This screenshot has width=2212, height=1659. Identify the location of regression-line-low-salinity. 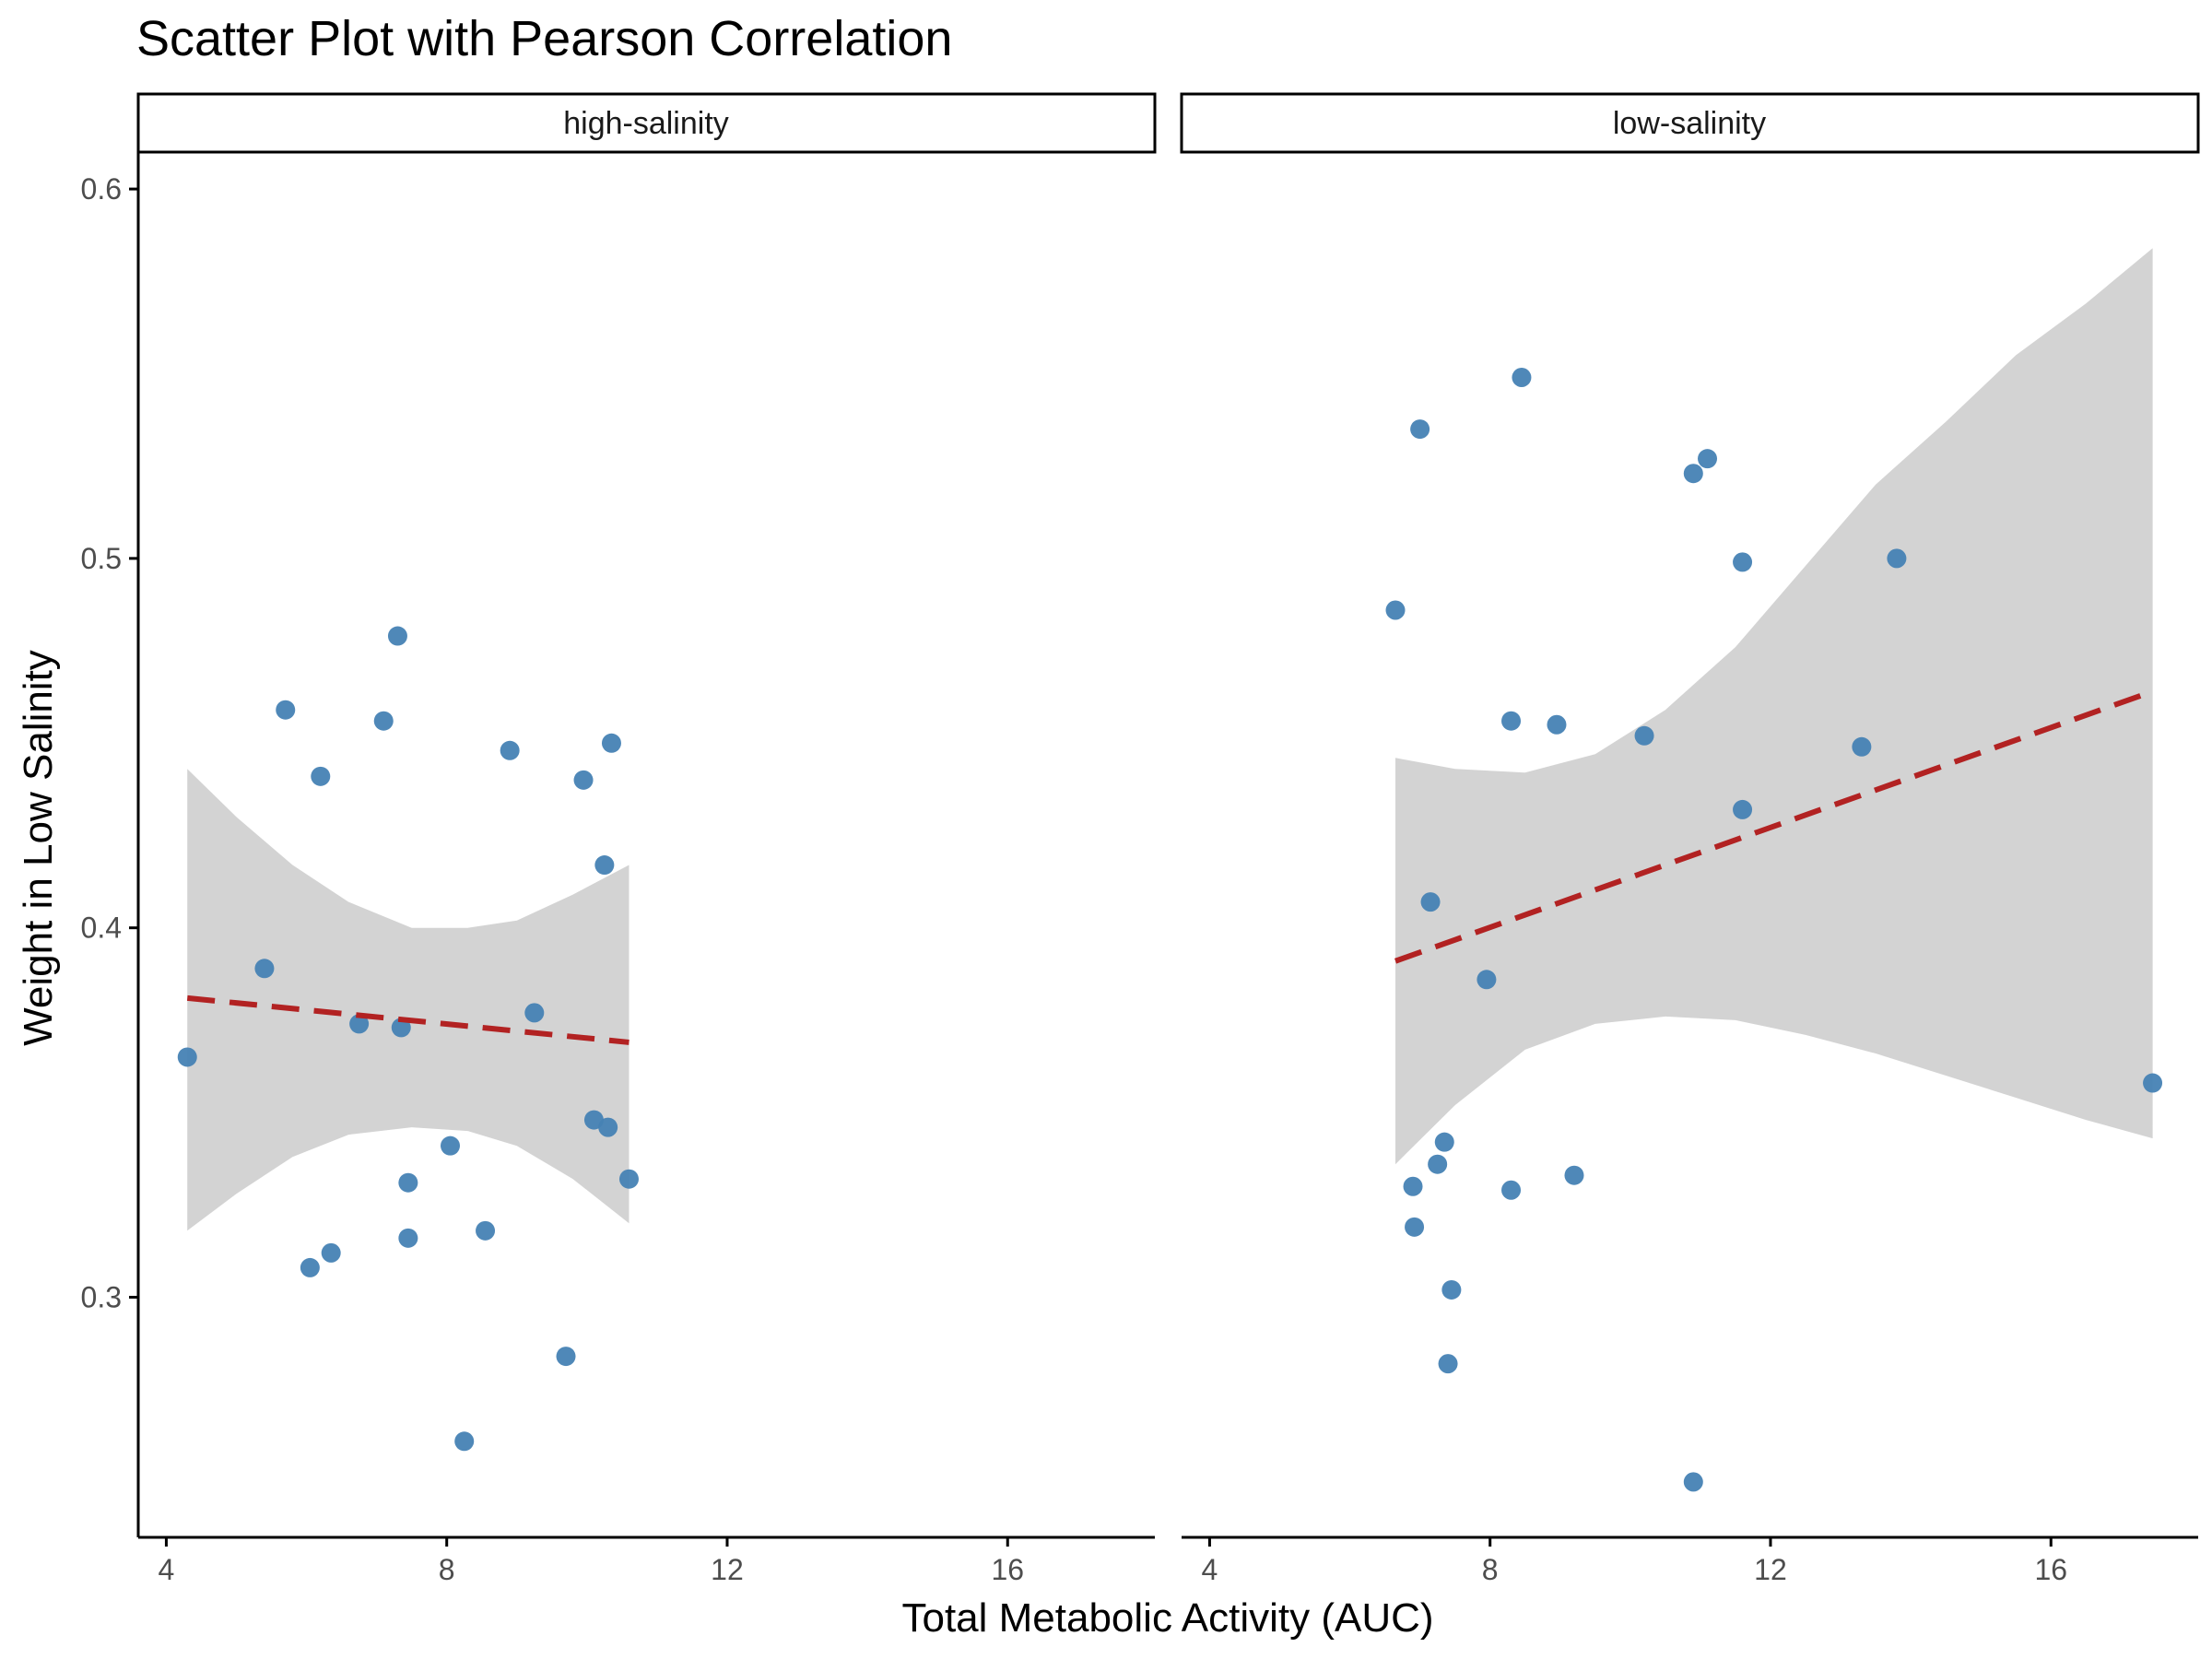
(1774, 826).